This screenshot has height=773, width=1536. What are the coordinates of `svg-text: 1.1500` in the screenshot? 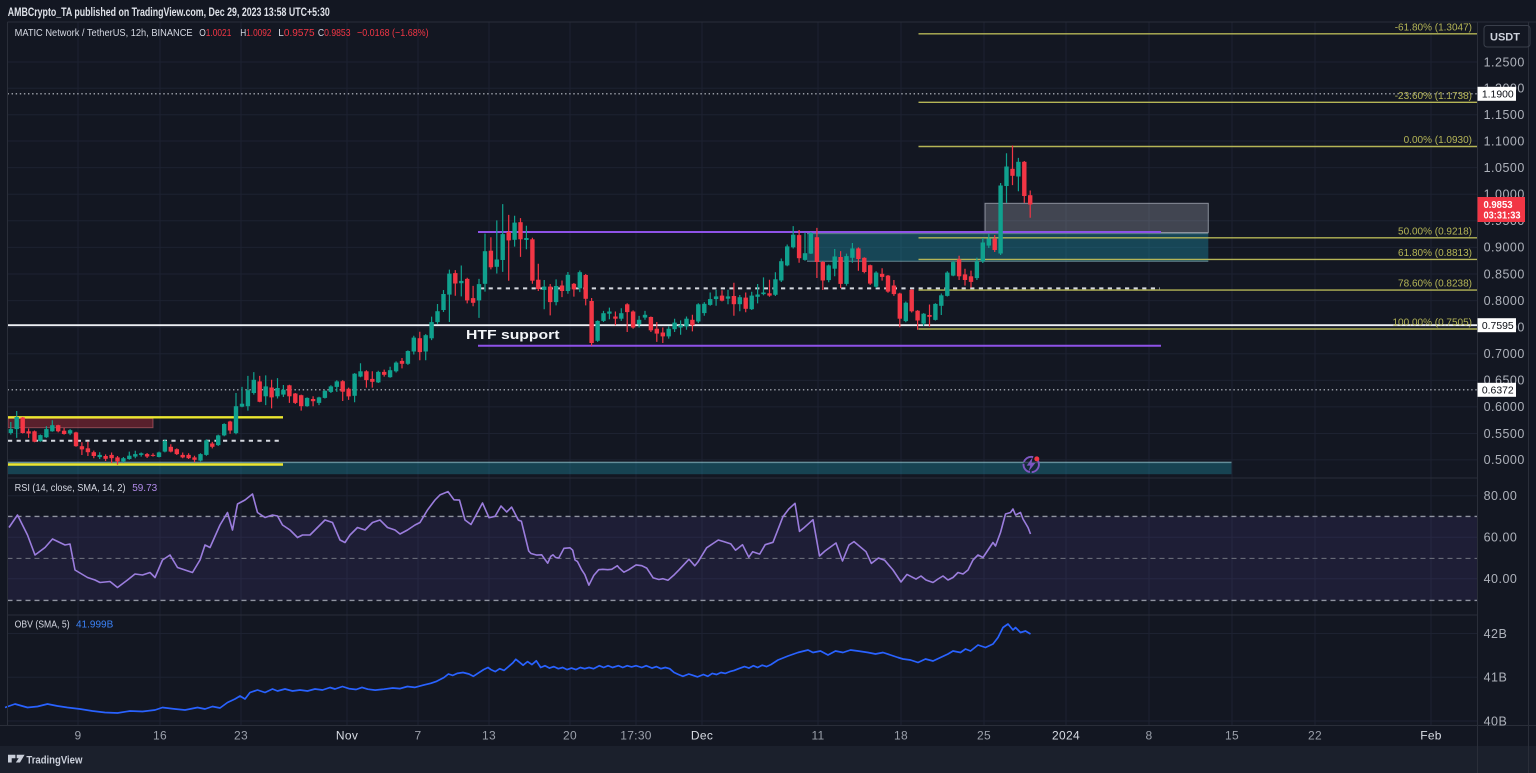 It's located at (1504, 115).